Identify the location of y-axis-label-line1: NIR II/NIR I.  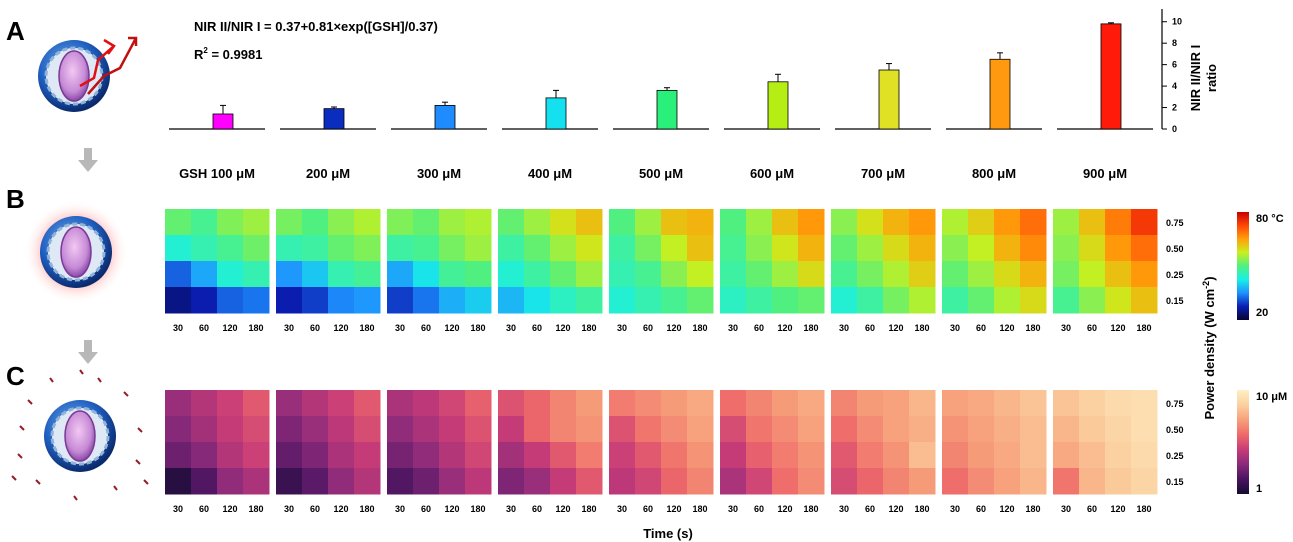
(1195, 78).